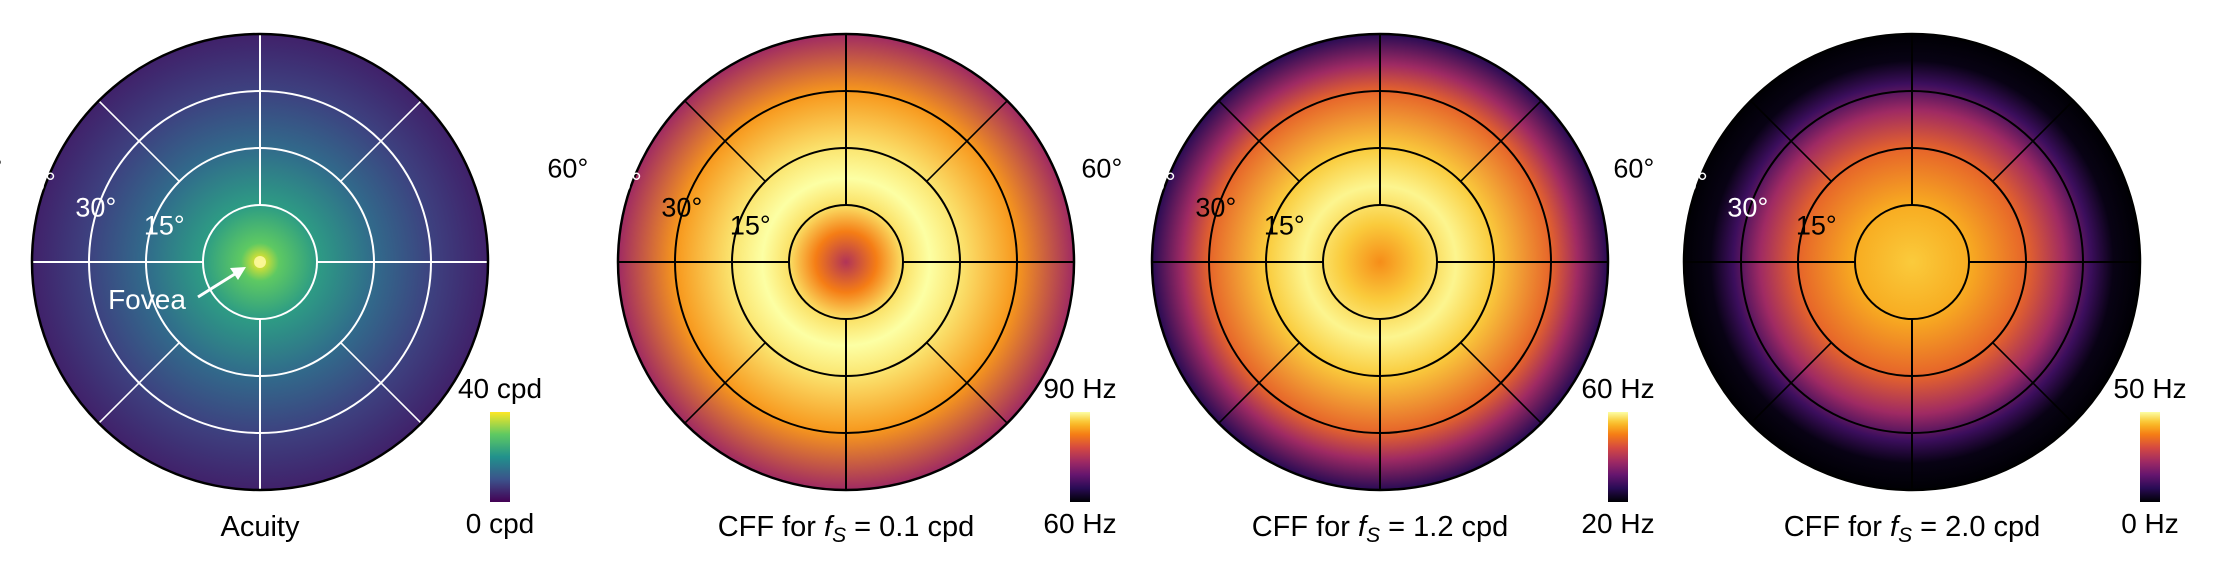  Describe the element at coordinates (2149, 388) in the screenshot. I see `colorbar-max-label: 50 Hz` at that location.